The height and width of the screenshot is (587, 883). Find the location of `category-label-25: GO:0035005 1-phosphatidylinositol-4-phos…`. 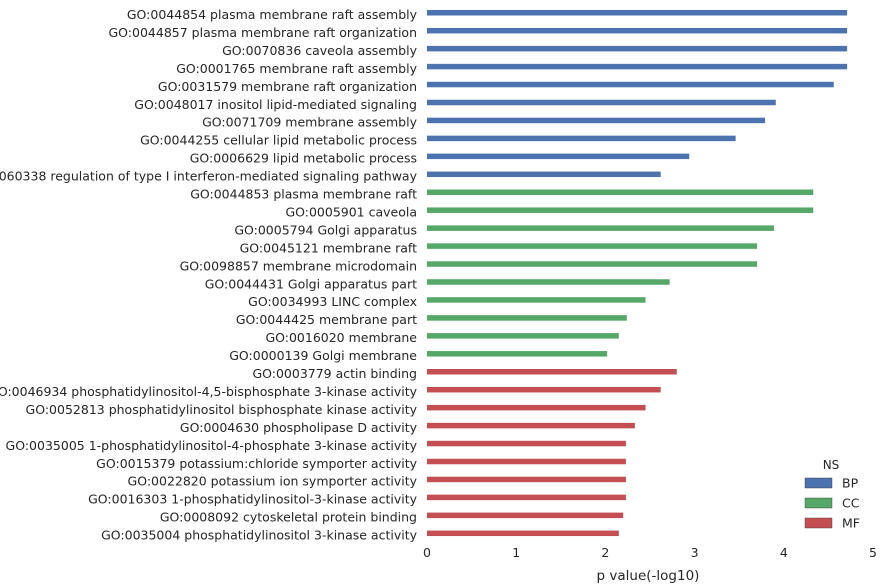

category-label-25: GO:0035005 1-phosphatidylinositol-4-phos… is located at coordinates (212, 445).